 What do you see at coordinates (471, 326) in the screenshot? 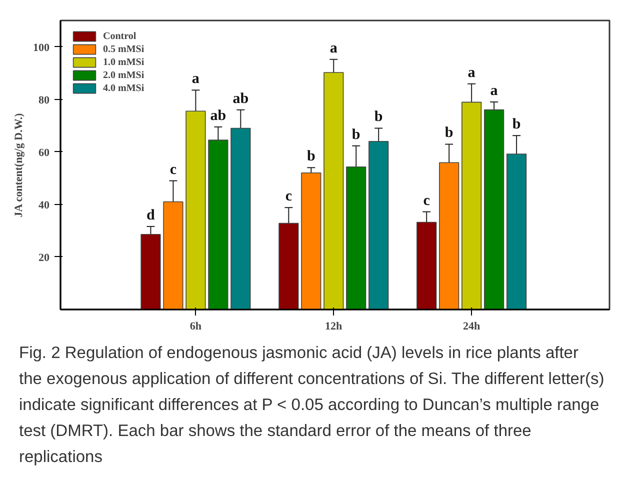
I see `x-tick-label: 24h` at bounding box center [471, 326].